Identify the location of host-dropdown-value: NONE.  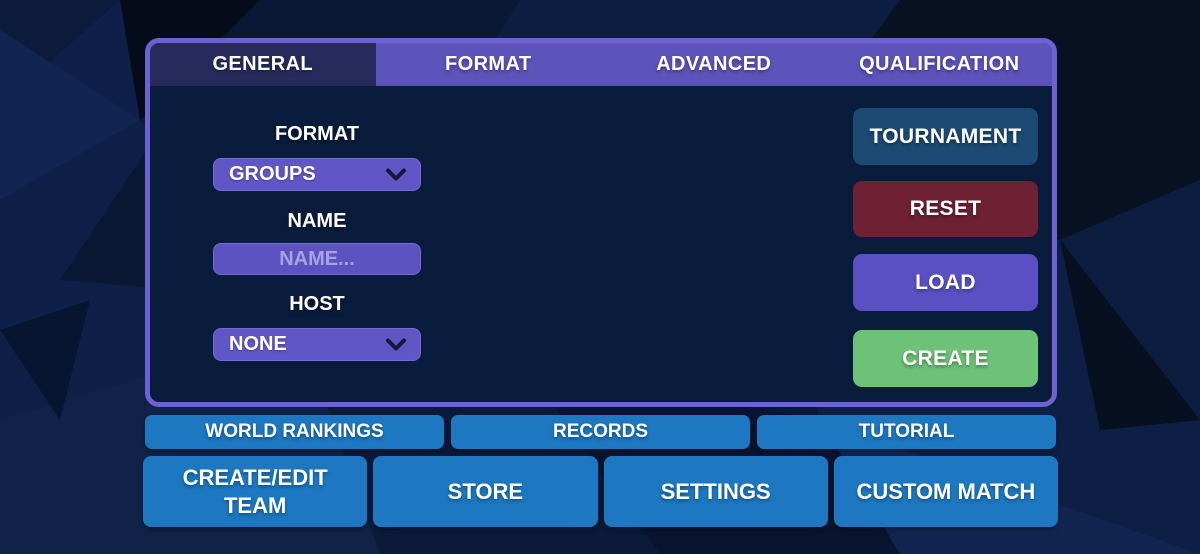
(258, 344).